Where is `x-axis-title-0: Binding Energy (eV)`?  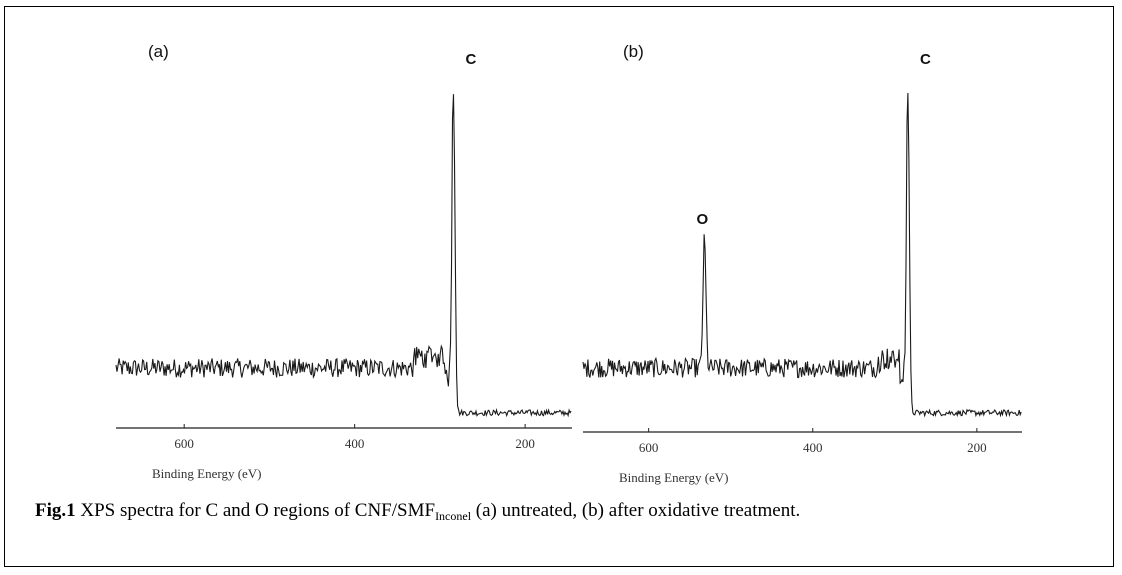
x-axis-title-0: Binding Energy (eV) is located at coordinates (207, 473).